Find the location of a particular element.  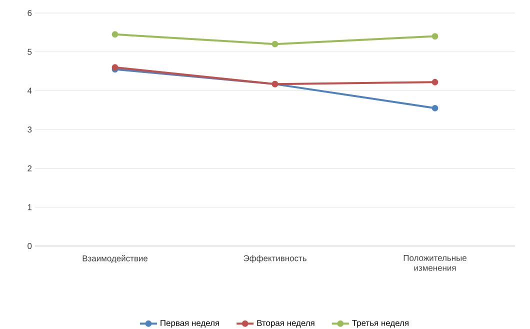

y-tick-label: 1 is located at coordinates (30, 207).